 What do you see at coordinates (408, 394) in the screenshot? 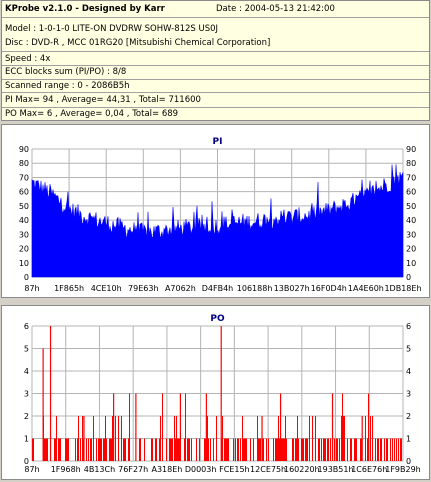
I see `y-tick-label-right: 3` at bounding box center [408, 394].